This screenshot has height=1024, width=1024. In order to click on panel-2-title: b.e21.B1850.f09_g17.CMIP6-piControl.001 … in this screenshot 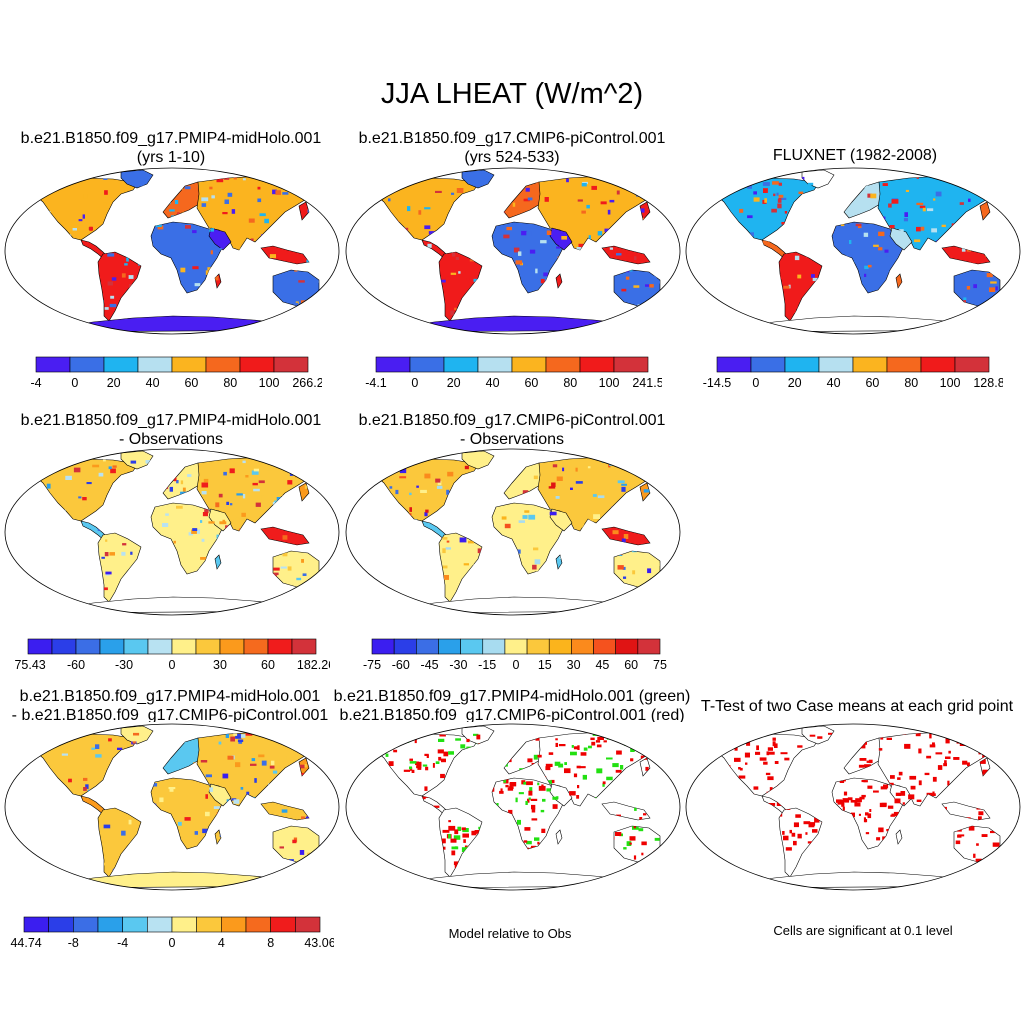, I will do `click(512, 148)`.